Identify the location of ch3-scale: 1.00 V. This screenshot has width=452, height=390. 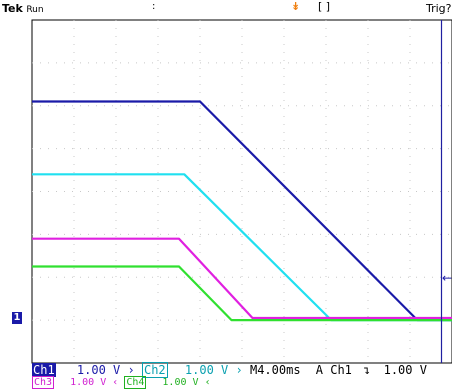
(88, 382).